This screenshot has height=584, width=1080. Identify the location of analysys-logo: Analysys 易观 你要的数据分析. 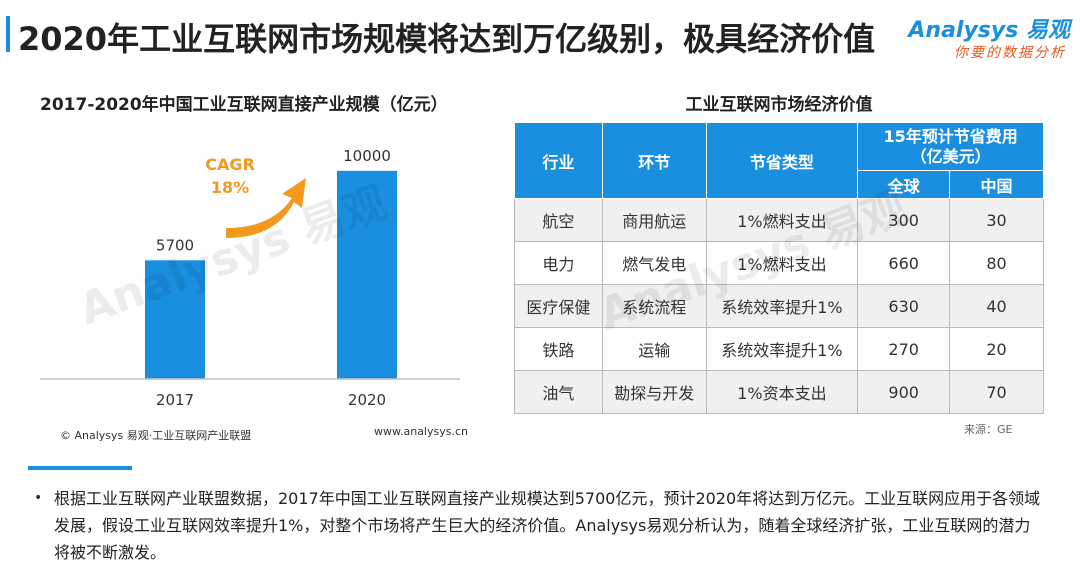
(980, 38).